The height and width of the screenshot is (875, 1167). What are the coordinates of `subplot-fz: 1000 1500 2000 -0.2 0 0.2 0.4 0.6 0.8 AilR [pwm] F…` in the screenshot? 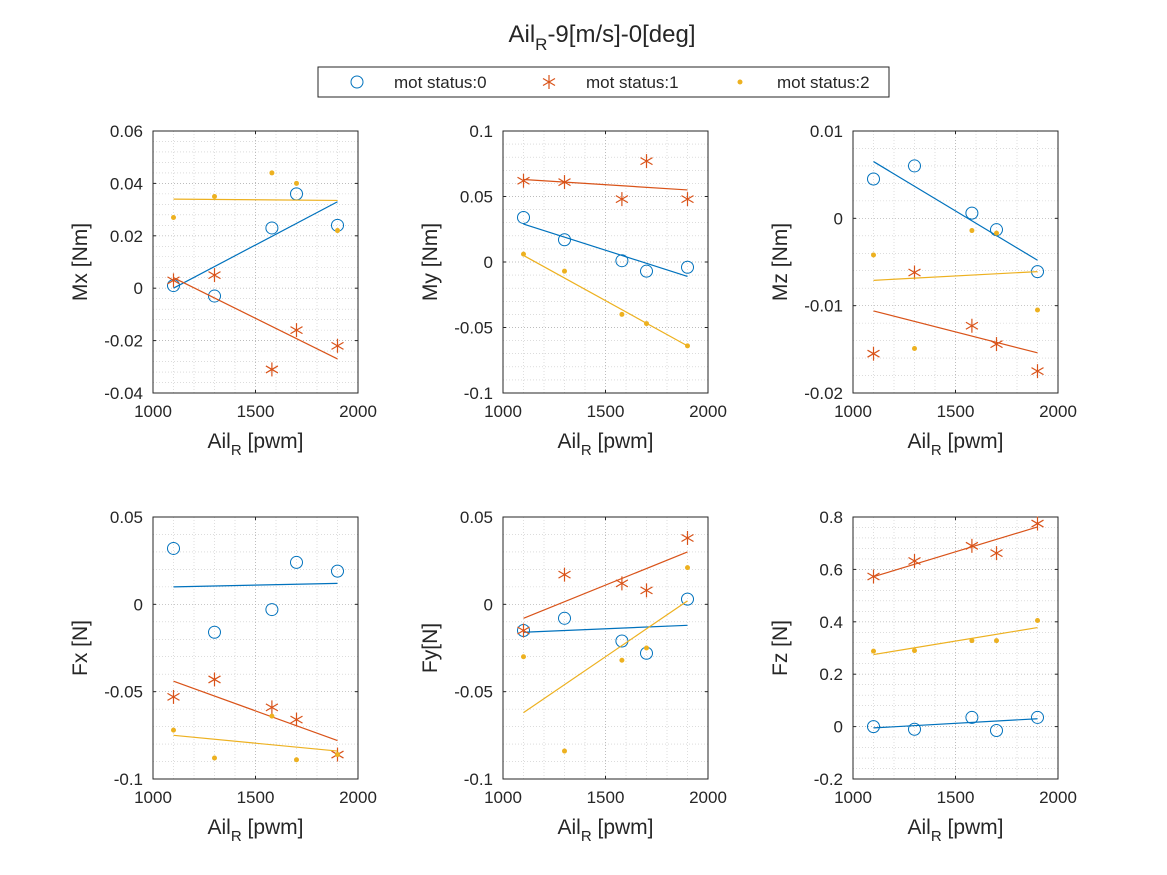 It's located at (923, 676).